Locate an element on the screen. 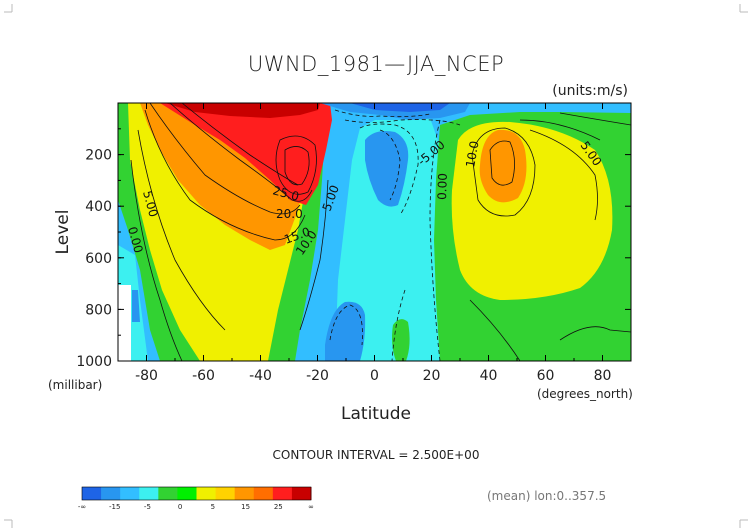 The width and height of the screenshot is (752, 532). contour-label: 20.0 is located at coordinates (289, 214).